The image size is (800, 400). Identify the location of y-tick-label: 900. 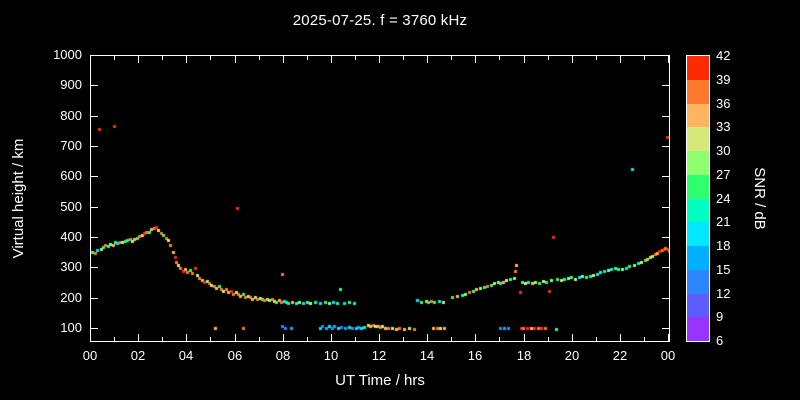
(71, 84).